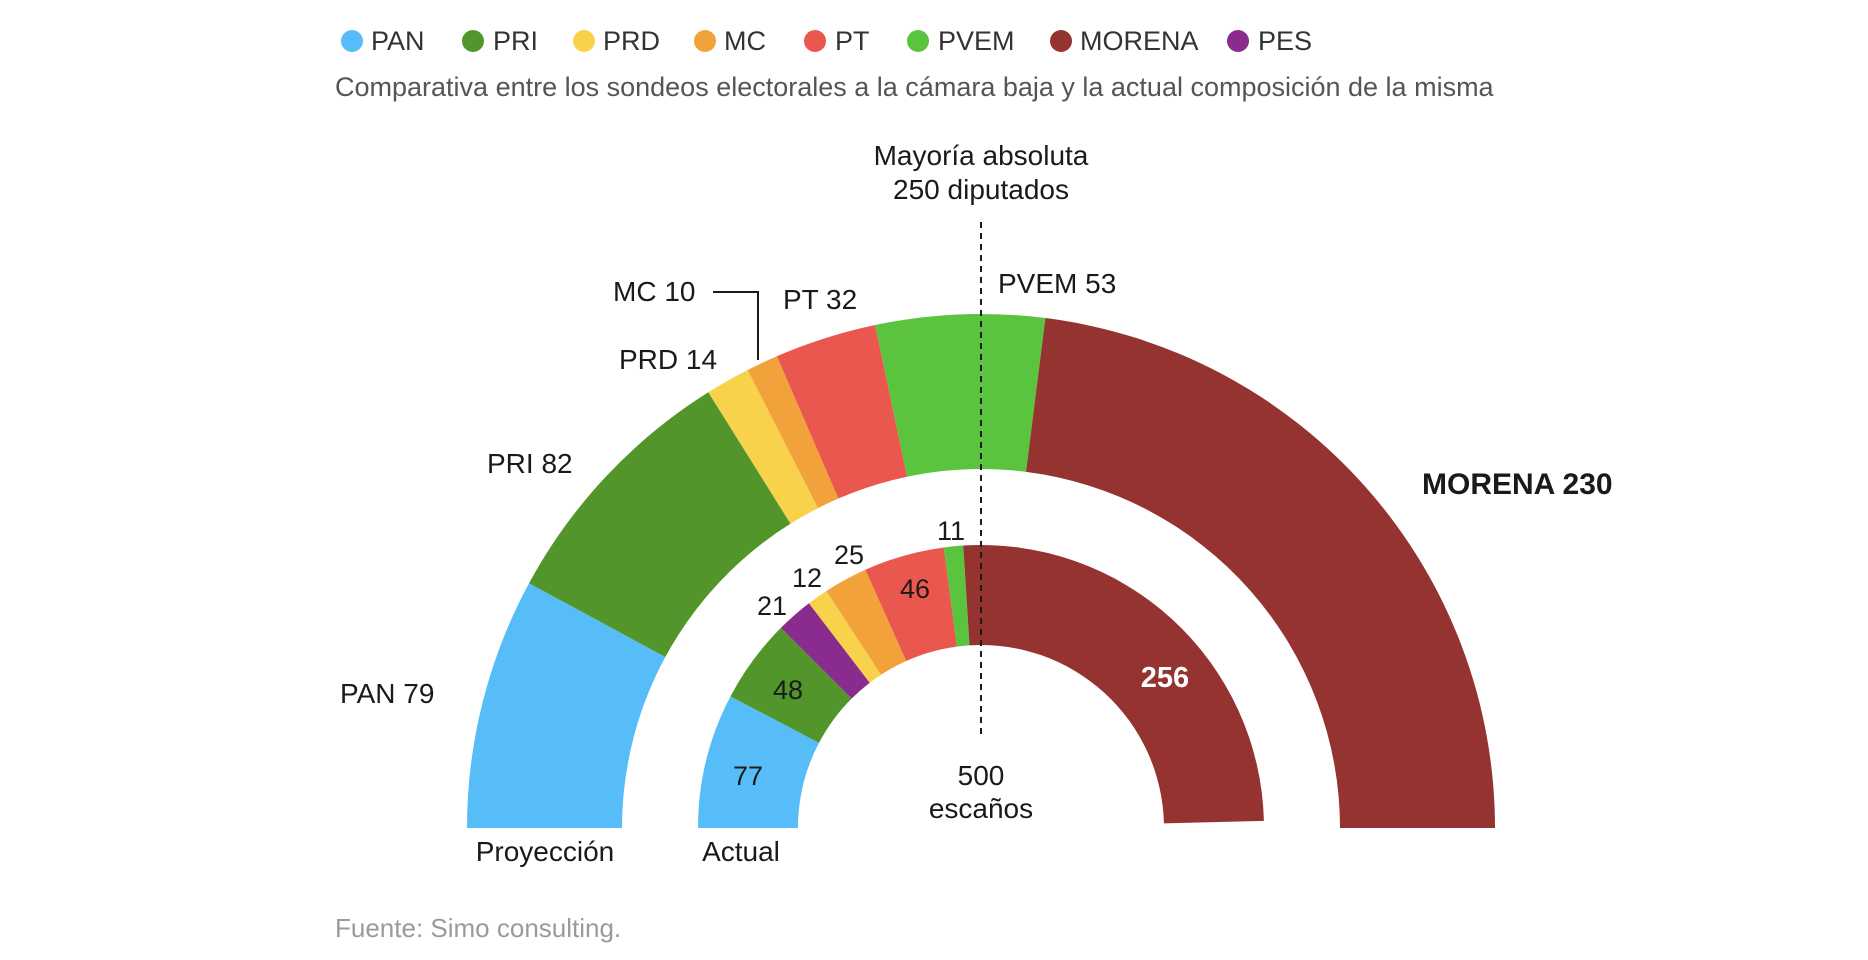 This screenshot has height=960, width=1868. Describe the element at coordinates (705, 41) in the screenshot. I see `legend-swatch-mc` at that location.